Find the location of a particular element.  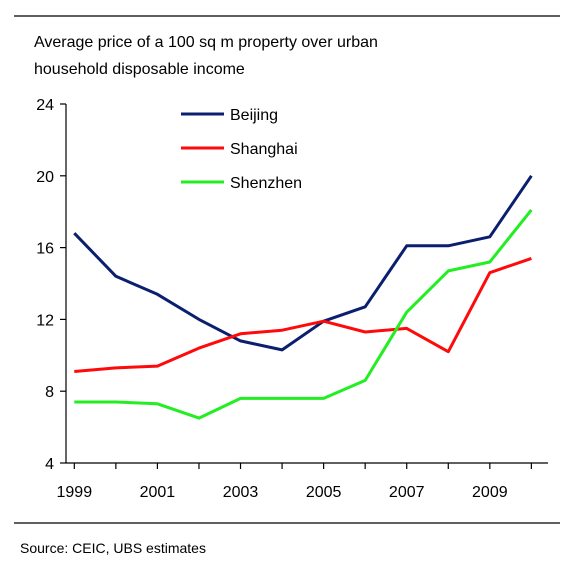

x-tick-label: 2003 is located at coordinates (241, 492).